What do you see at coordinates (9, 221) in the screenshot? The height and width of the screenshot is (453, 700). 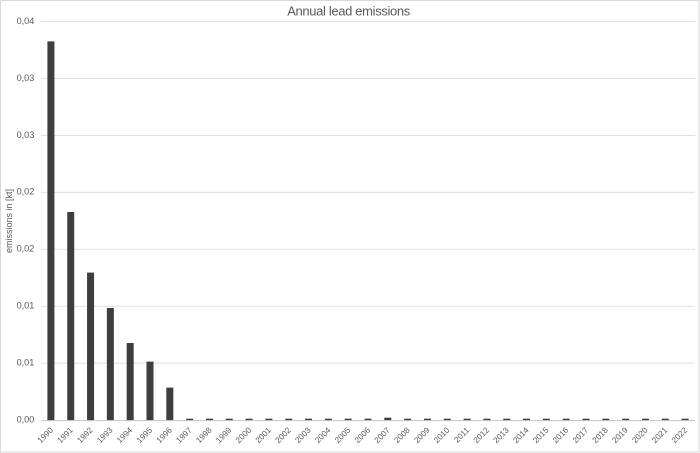 I see `svg-text: emissions in [kt]` at bounding box center [9, 221].